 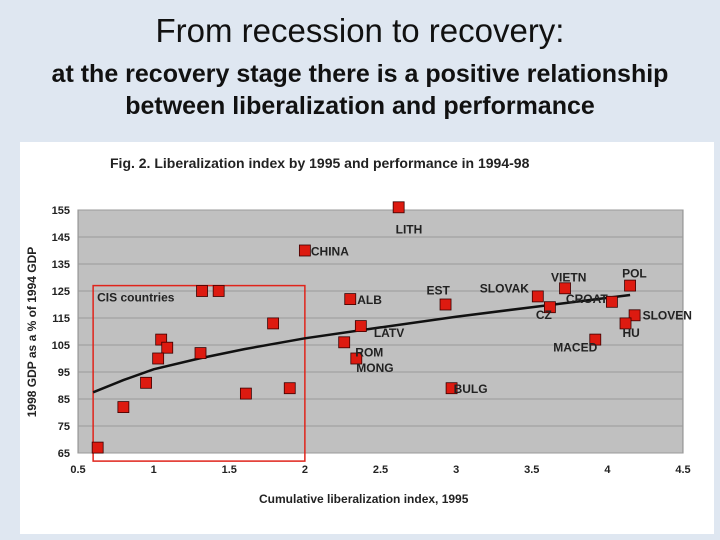 I want to click on slide-title: From recession to recovery:, so click(x=360, y=30).